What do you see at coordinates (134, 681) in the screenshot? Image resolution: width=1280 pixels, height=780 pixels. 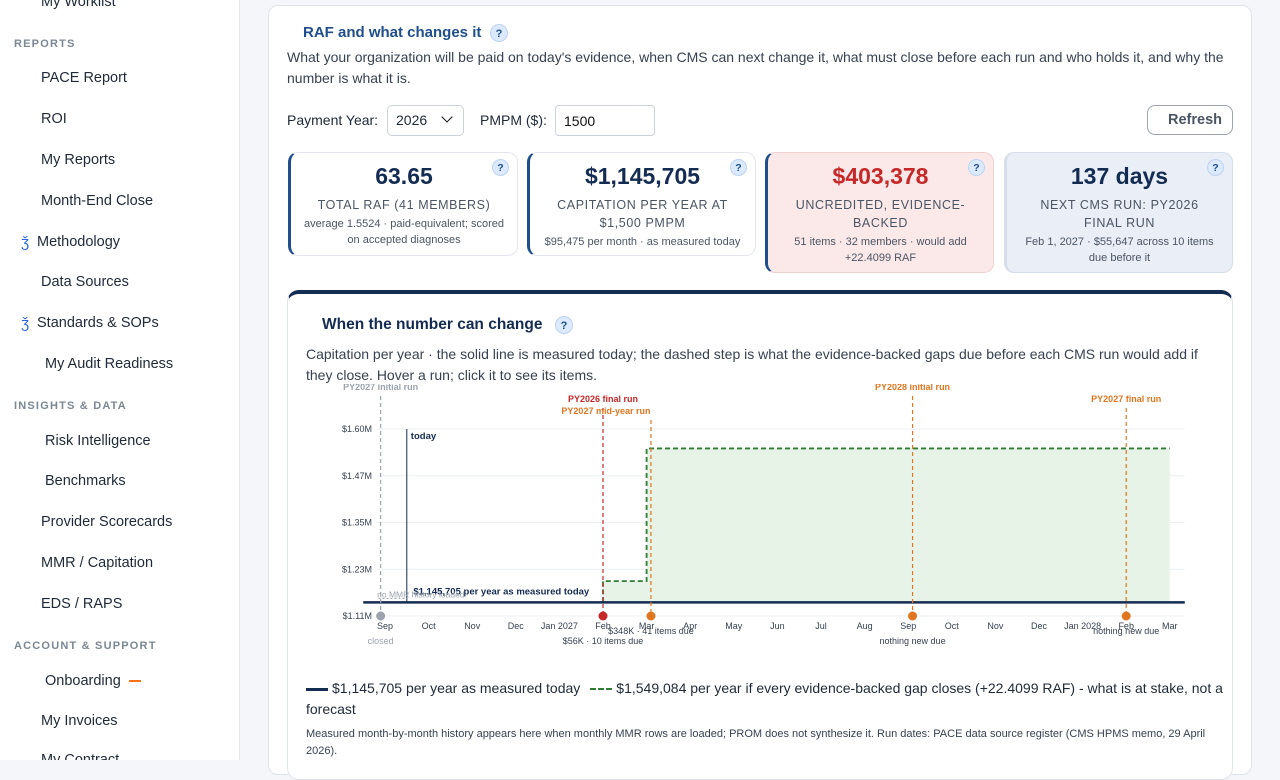 I see `status-badge` at bounding box center [134, 681].